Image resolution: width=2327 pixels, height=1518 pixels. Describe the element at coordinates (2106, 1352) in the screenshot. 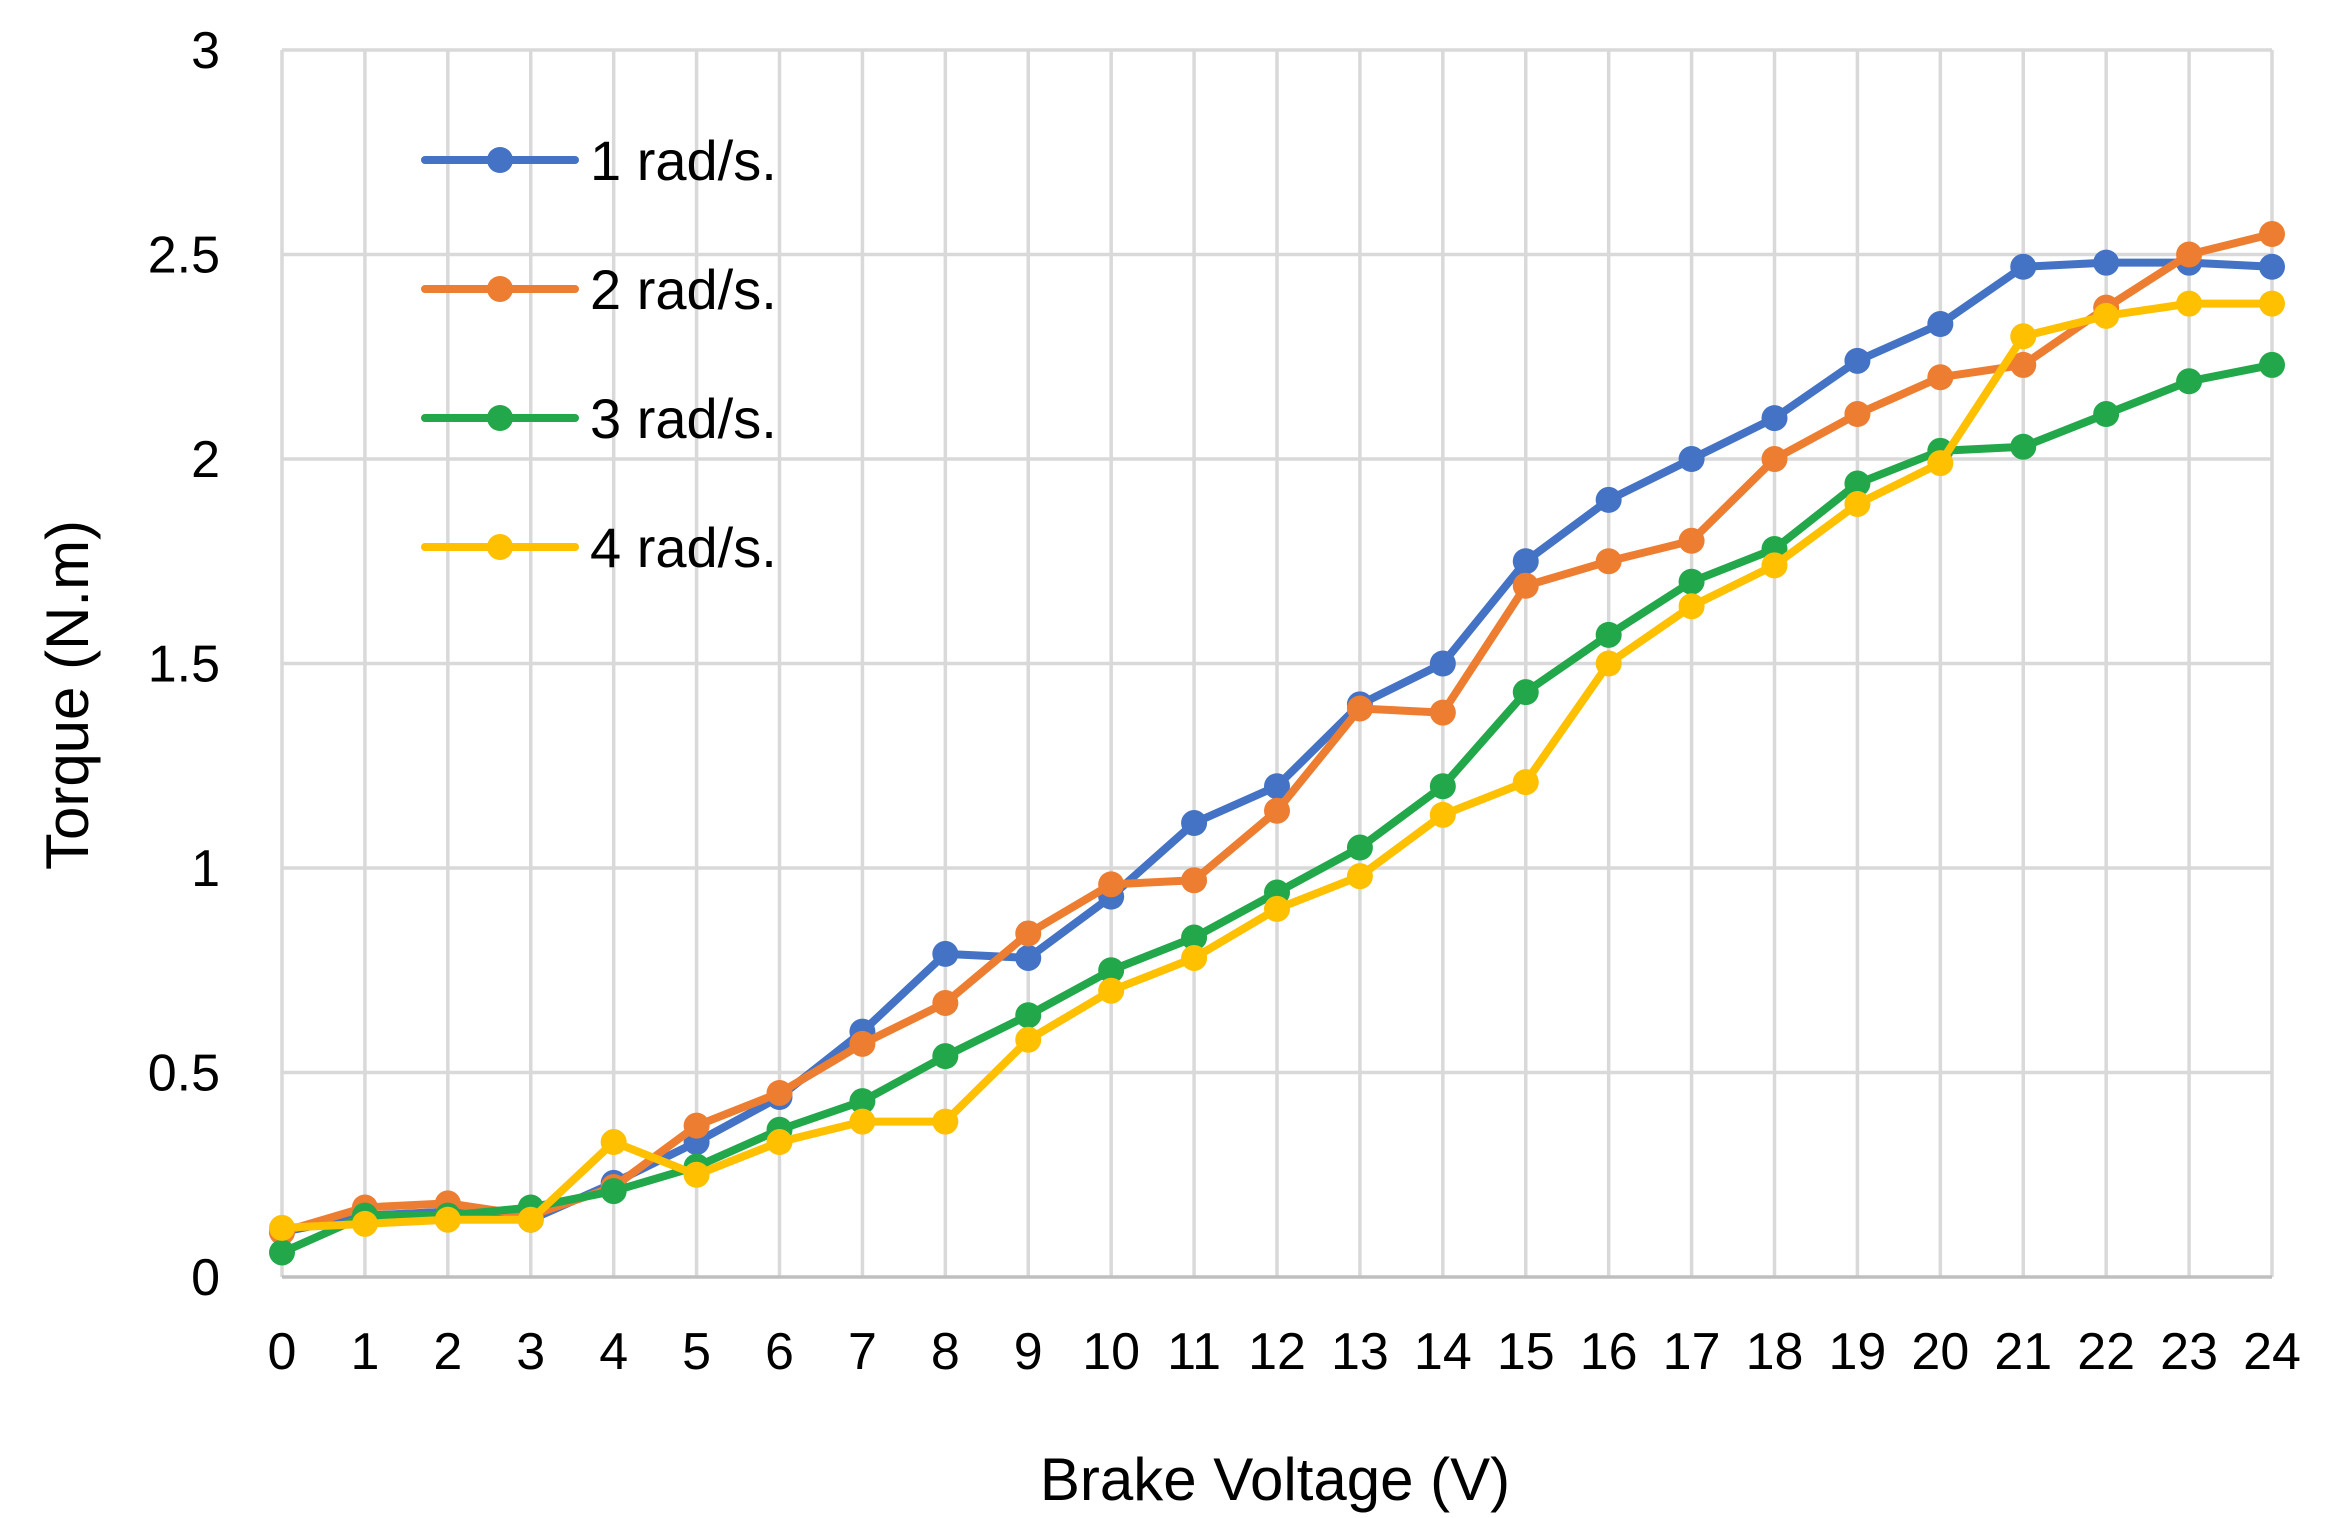

I see `x-tick-label: 22` at that location.